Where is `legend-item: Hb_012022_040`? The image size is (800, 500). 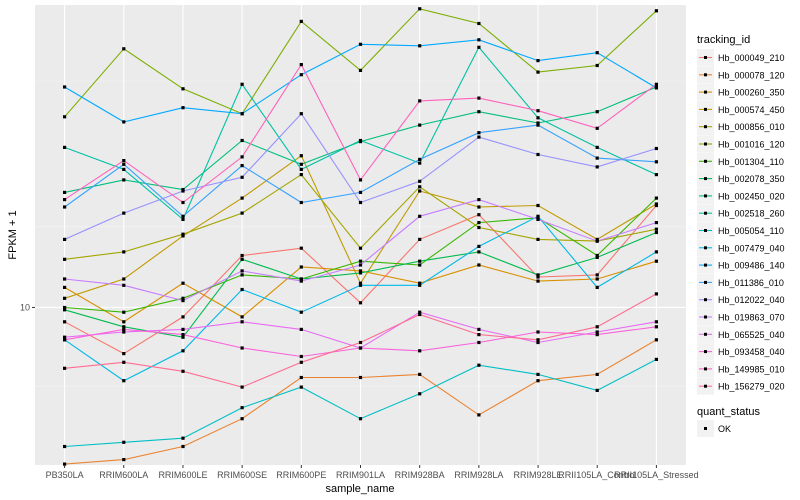
legend-item: Hb_012022_040 is located at coordinates (741, 300).